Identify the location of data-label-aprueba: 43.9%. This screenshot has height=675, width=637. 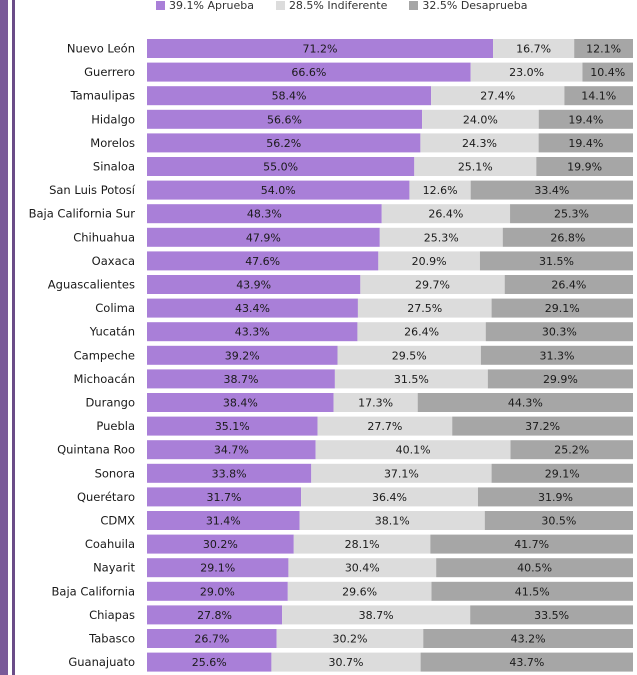
(253, 285).